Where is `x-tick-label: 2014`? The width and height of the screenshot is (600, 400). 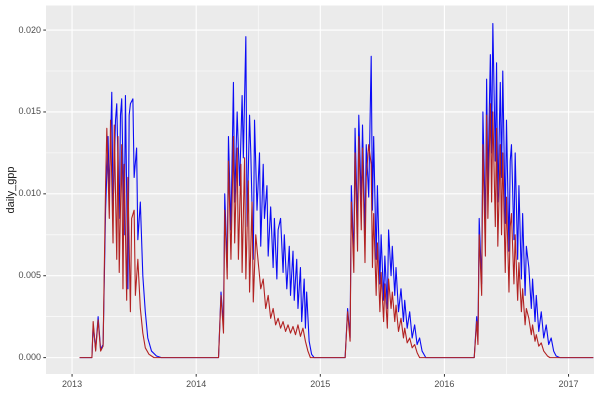 x-tick-label: 2014 is located at coordinates (196, 384).